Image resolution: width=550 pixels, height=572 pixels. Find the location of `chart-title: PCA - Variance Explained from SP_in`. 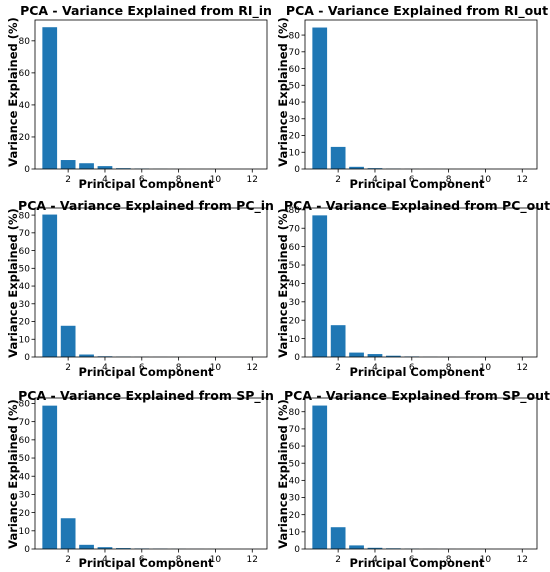

chart-title: PCA - Variance Explained from SP_in is located at coordinates (146, 396).